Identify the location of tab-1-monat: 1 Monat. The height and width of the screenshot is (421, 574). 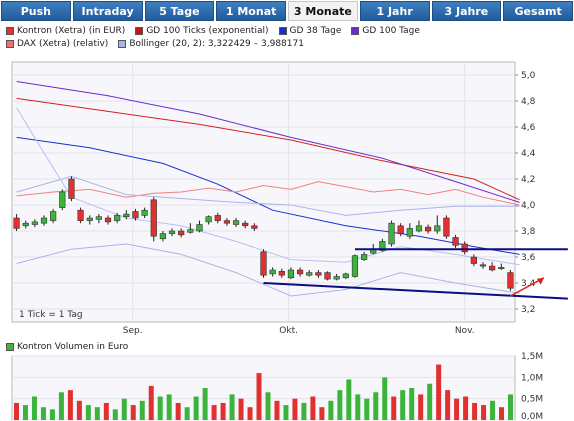
(251, 11).